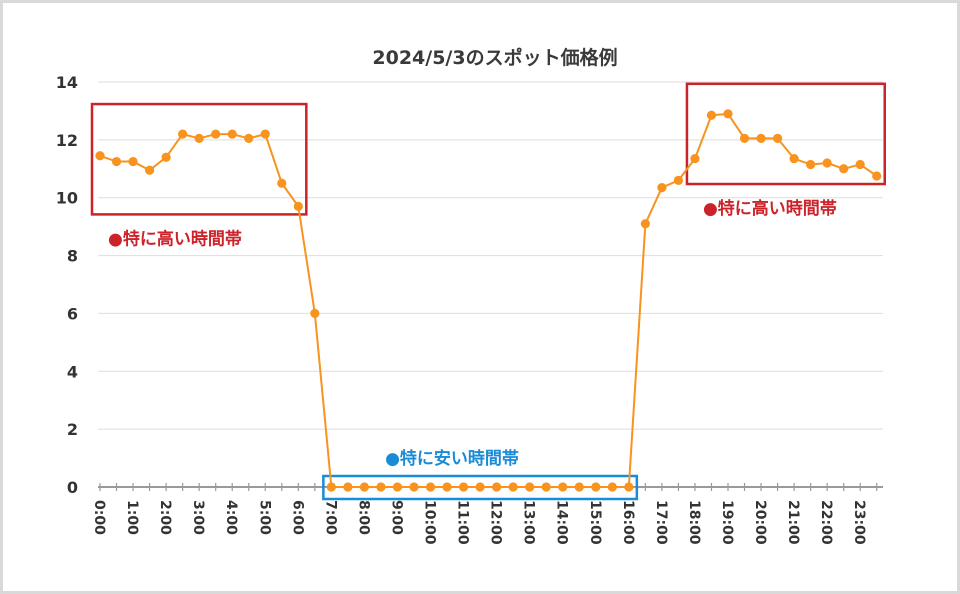 This screenshot has width=960, height=594. What do you see at coordinates (67, 198) in the screenshot?
I see `y-tick-label: 10` at bounding box center [67, 198].